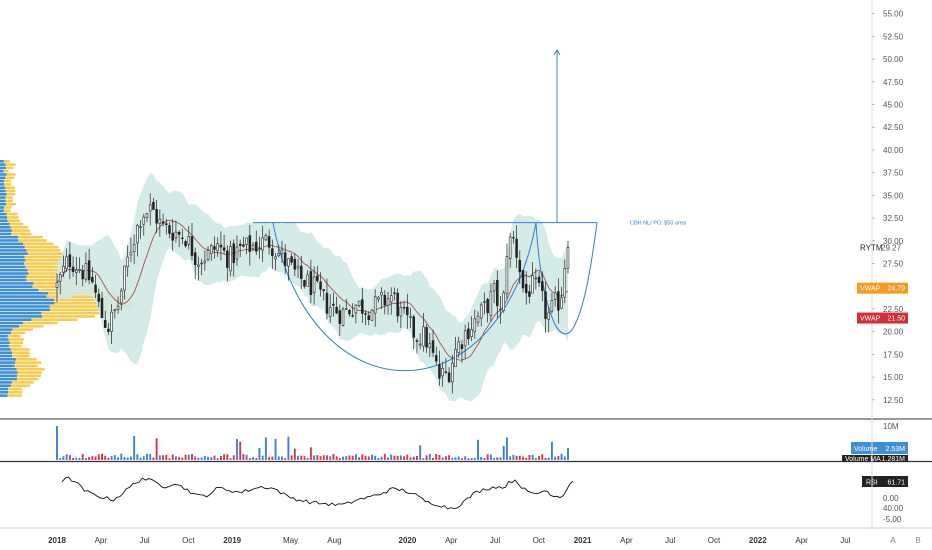 The height and width of the screenshot is (550, 932). Describe the element at coordinates (896, 319) in the screenshot. I see `vwap2-tag-value: 21.50` at that location.